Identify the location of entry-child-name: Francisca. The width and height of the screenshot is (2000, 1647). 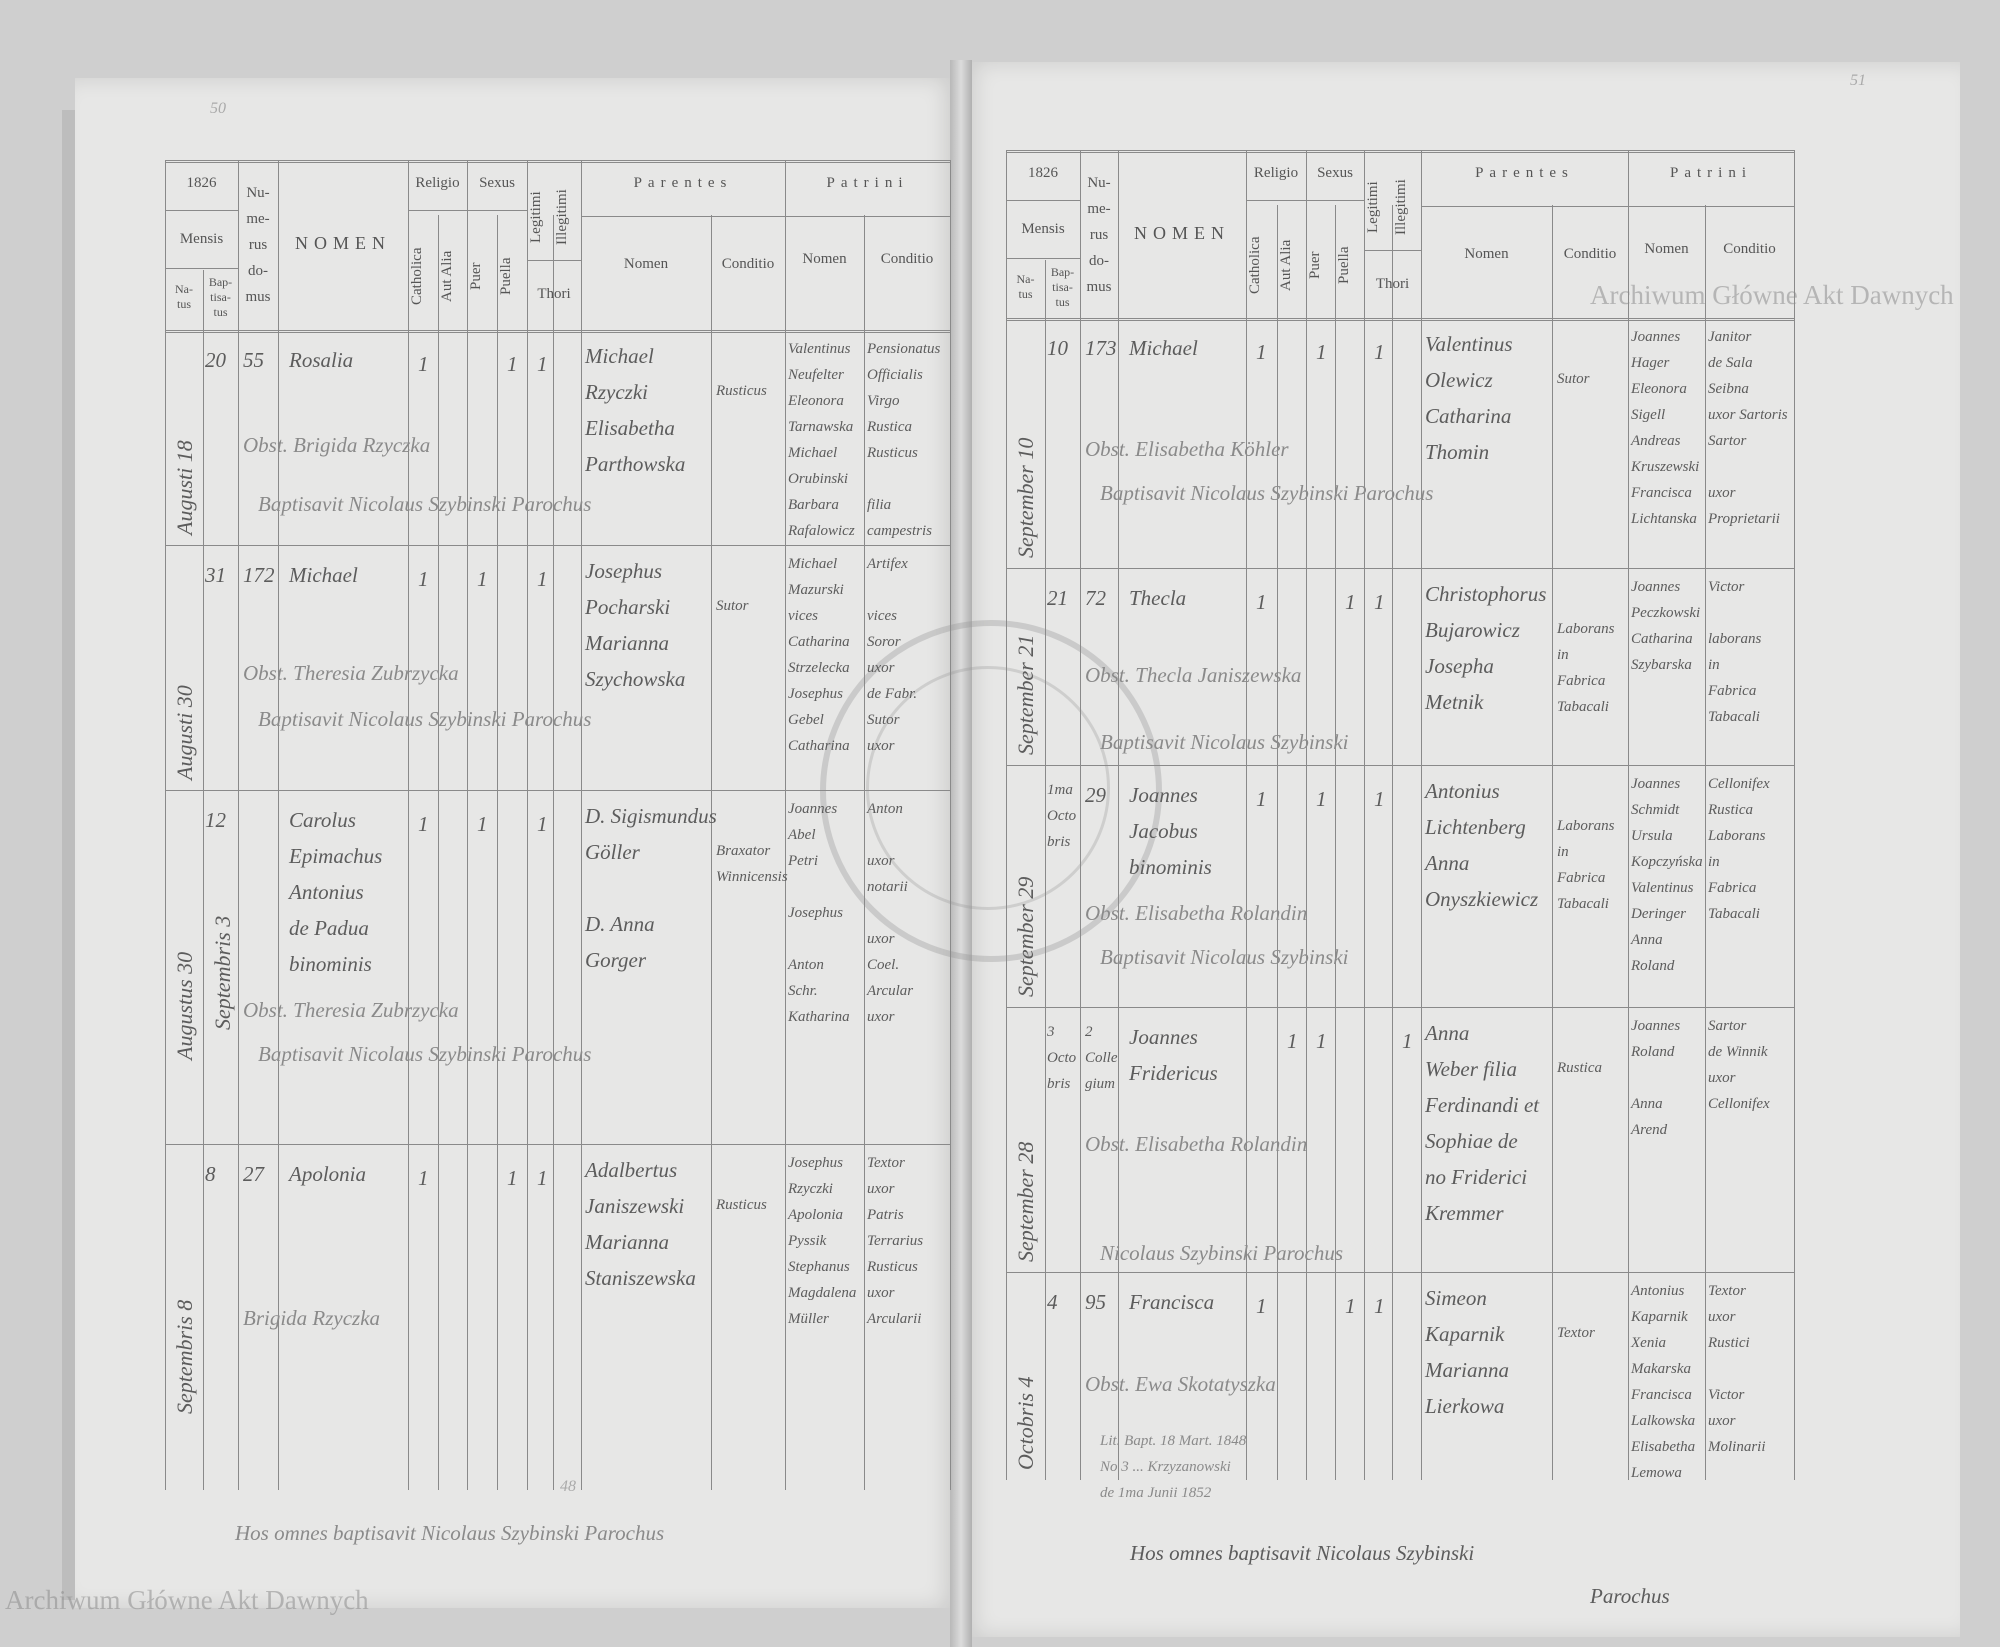
(1172, 1302).